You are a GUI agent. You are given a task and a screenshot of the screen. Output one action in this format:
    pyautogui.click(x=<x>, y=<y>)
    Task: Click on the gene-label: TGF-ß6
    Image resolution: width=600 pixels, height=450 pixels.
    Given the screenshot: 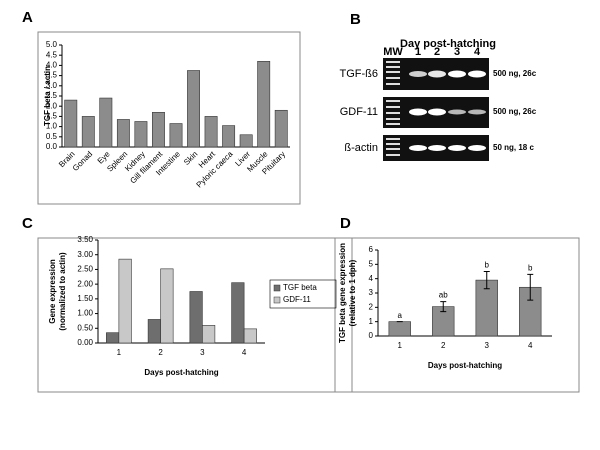 What is the action you would take?
    pyautogui.click(x=359, y=74)
    